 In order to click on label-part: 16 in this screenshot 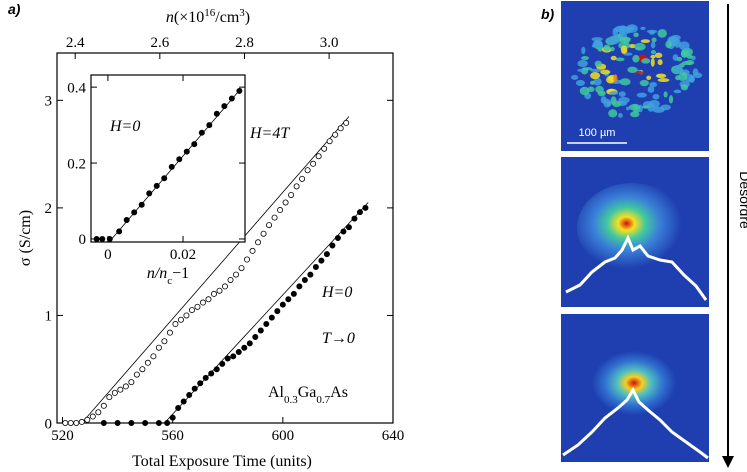, I will do `click(210, 13)`.